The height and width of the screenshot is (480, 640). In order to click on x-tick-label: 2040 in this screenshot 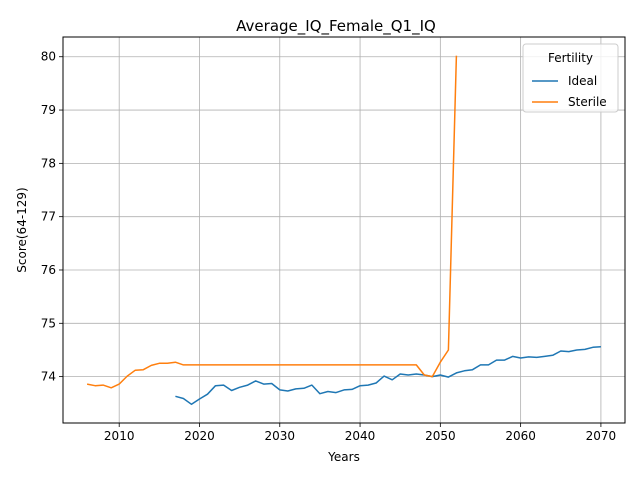, I will do `click(360, 436)`.